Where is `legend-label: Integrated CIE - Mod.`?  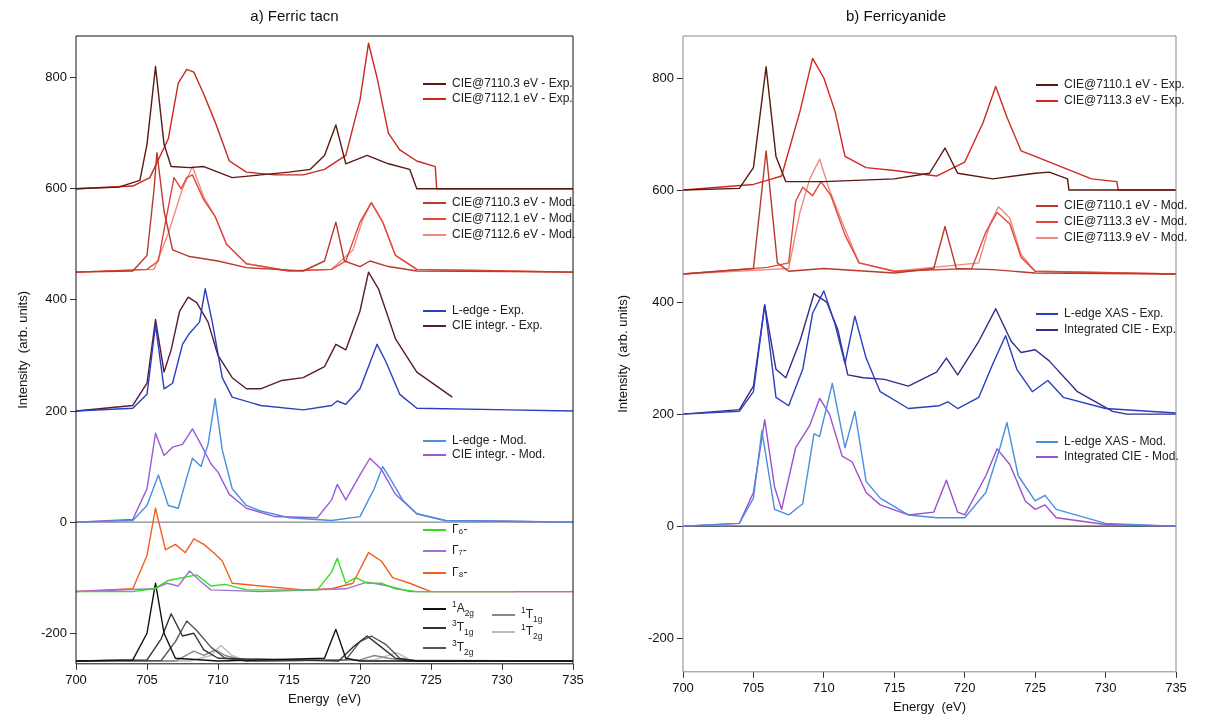 legend-label: Integrated CIE - Mod. is located at coordinates (1121, 456).